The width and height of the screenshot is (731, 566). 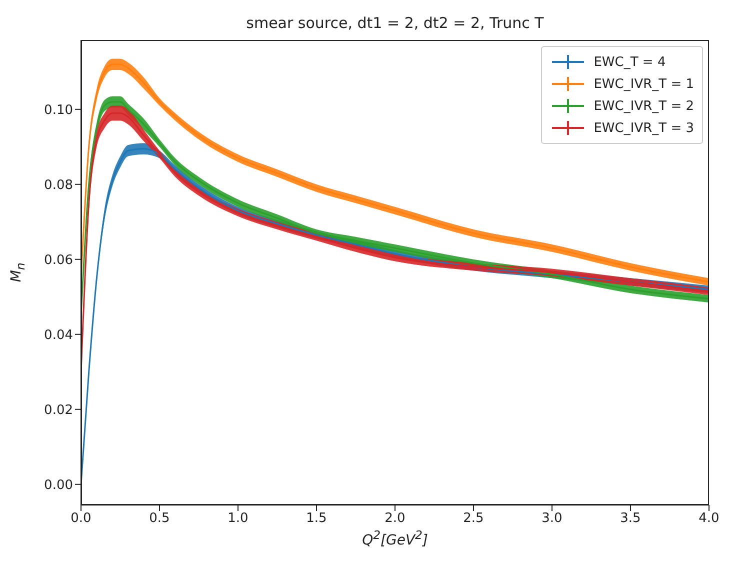 I want to click on legend-label: EWC_IVR_T = 1, so click(x=644, y=84).